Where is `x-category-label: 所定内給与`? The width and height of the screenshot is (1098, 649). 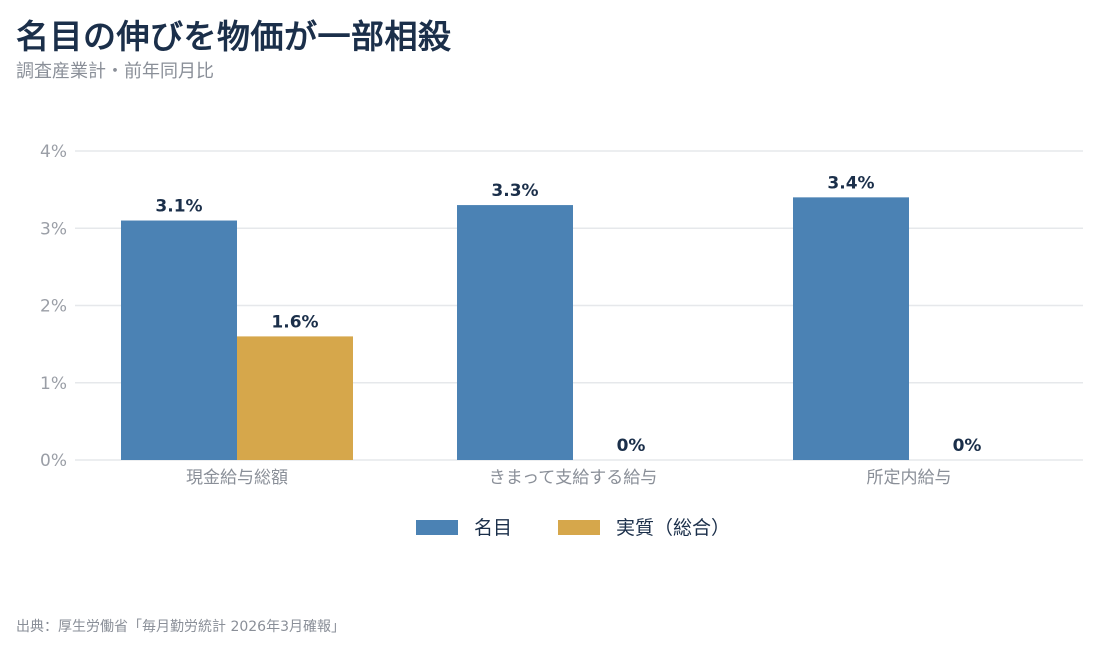 x-category-label: 所定内給与 is located at coordinates (909, 478).